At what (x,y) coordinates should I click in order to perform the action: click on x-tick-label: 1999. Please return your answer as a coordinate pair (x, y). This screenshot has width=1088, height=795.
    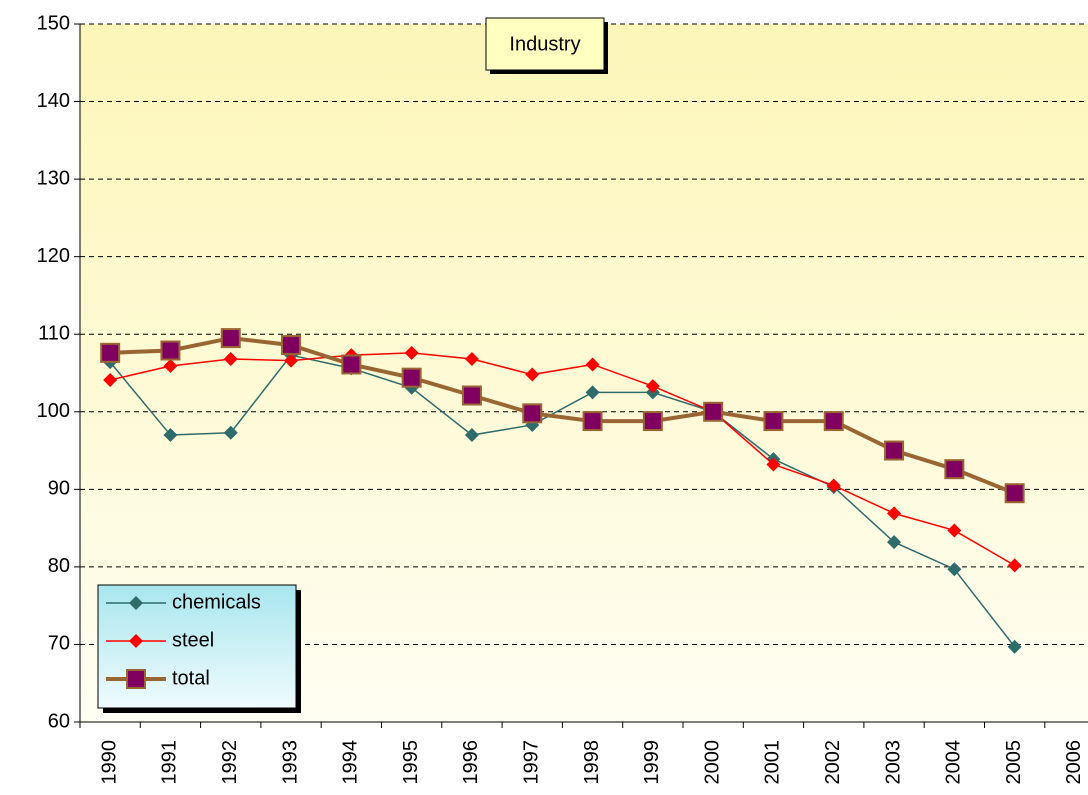
    Looking at the image, I should click on (652, 762).